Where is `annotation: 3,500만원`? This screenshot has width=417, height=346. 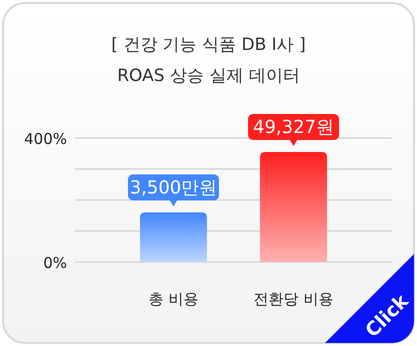 annotation: 3,500만원 is located at coordinates (174, 187).